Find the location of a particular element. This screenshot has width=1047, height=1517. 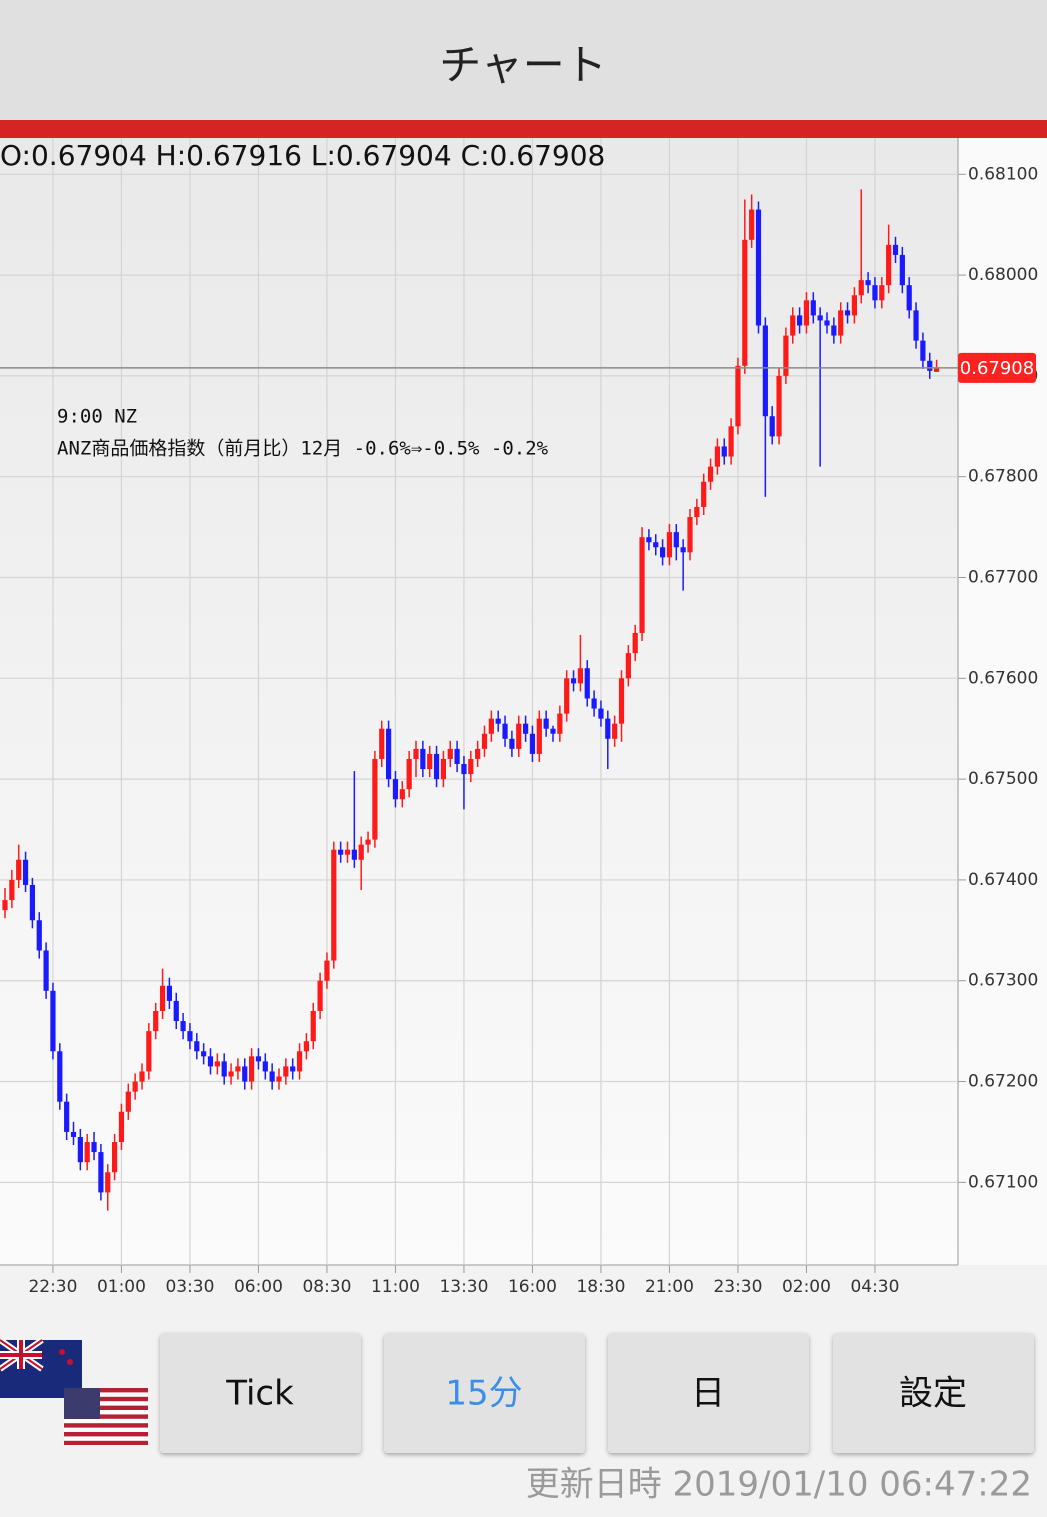

button-label: 15分 is located at coordinates (483, 1394).